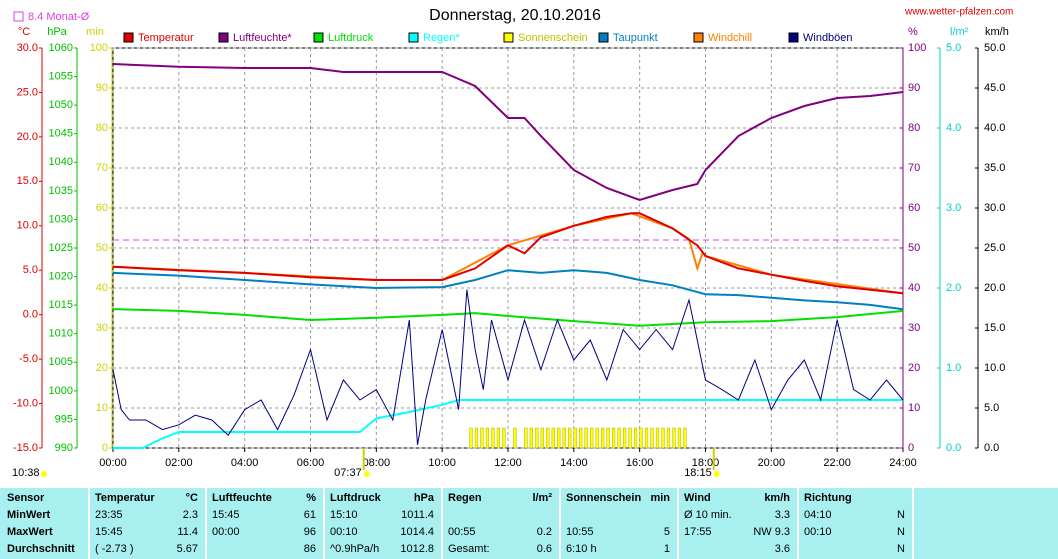 The image size is (1058, 559). I want to click on cell-value: 61, so click(309, 515).